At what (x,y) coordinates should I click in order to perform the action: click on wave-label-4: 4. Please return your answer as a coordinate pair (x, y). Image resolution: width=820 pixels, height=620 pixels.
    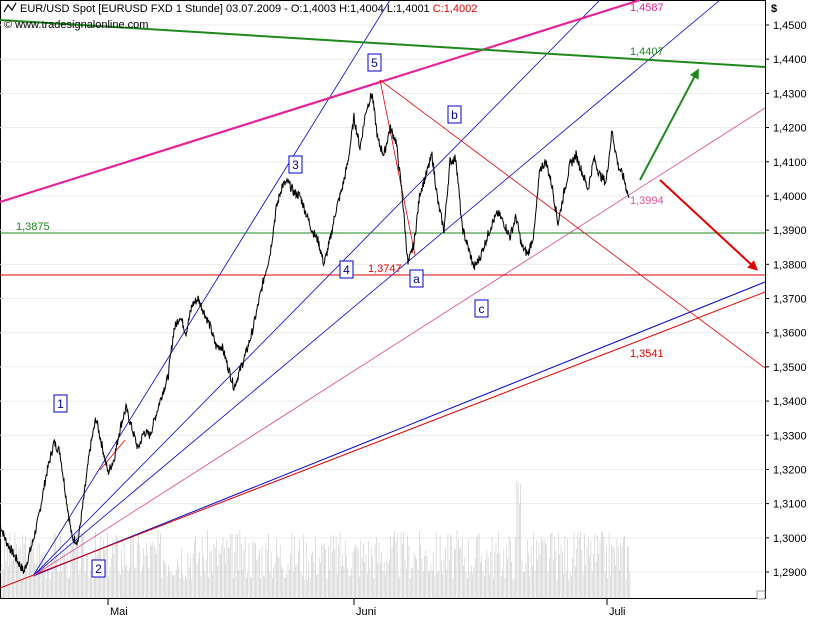
    Looking at the image, I should click on (346, 270).